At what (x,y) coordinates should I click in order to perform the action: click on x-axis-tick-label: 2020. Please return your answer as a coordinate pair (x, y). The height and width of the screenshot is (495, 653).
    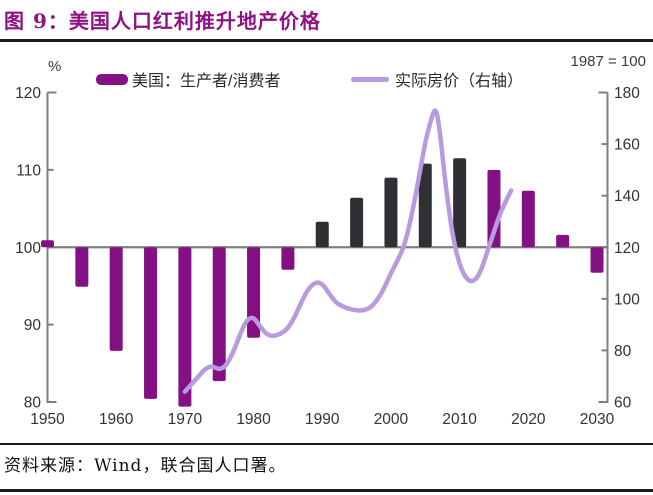
    Looking at the image, I should click on (528, 419).